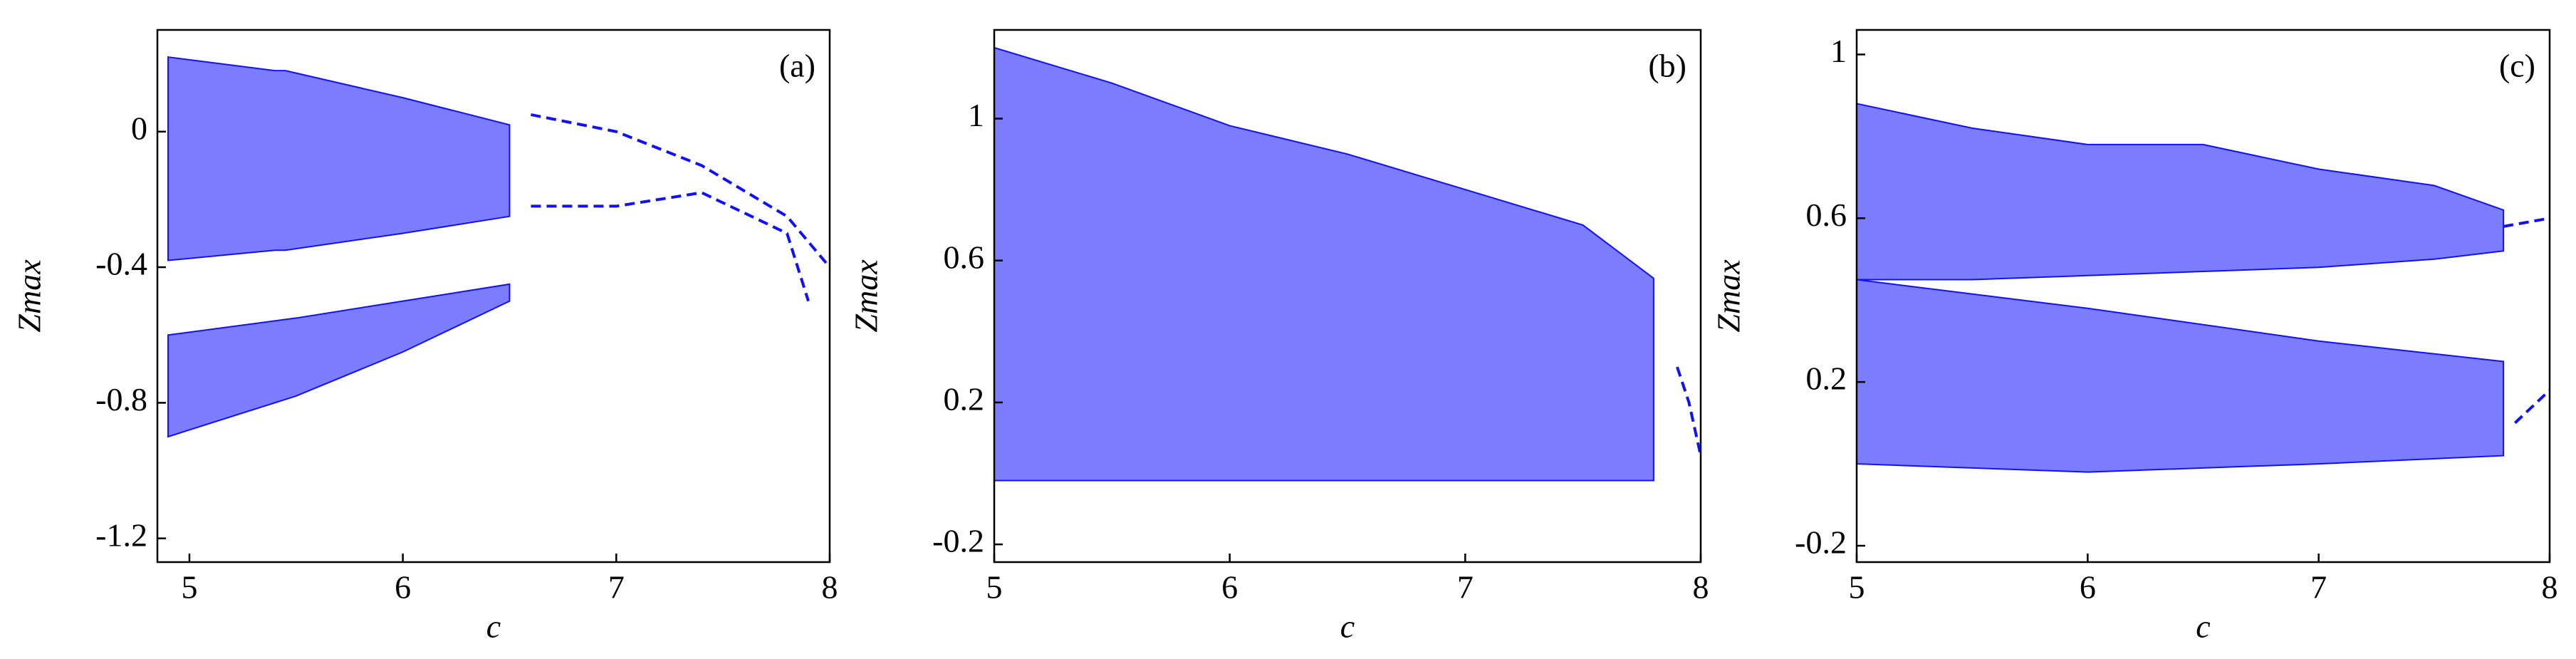 The image size is (2576, 659). Describe the element at coordinates (121, 399) in the screenshot. I see `y-tick-label: -0.8` at that location.